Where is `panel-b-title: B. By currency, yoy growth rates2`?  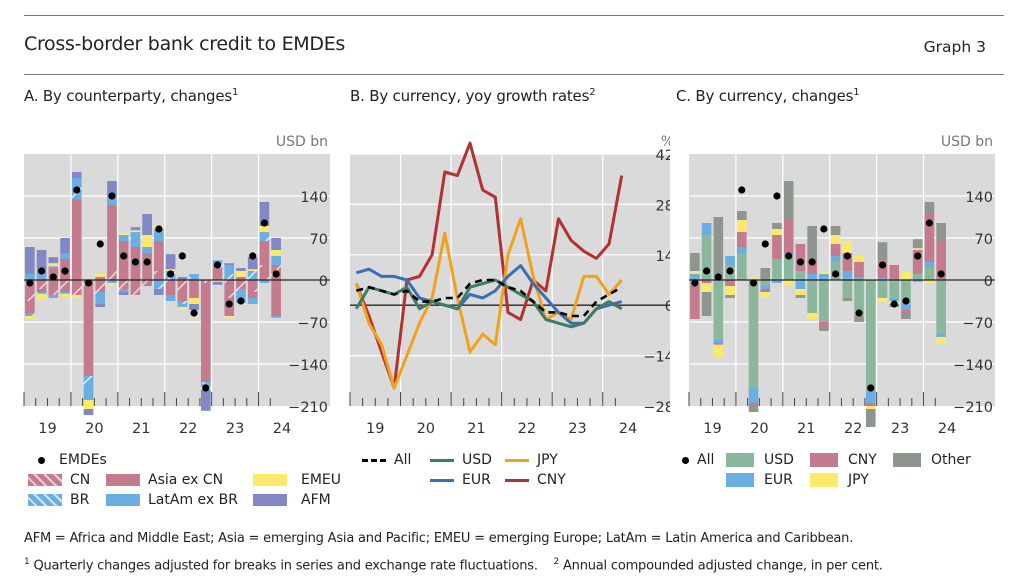 panel-b-title: B. By currency, yoy growth rates2 is located at coordinates (473, 96).